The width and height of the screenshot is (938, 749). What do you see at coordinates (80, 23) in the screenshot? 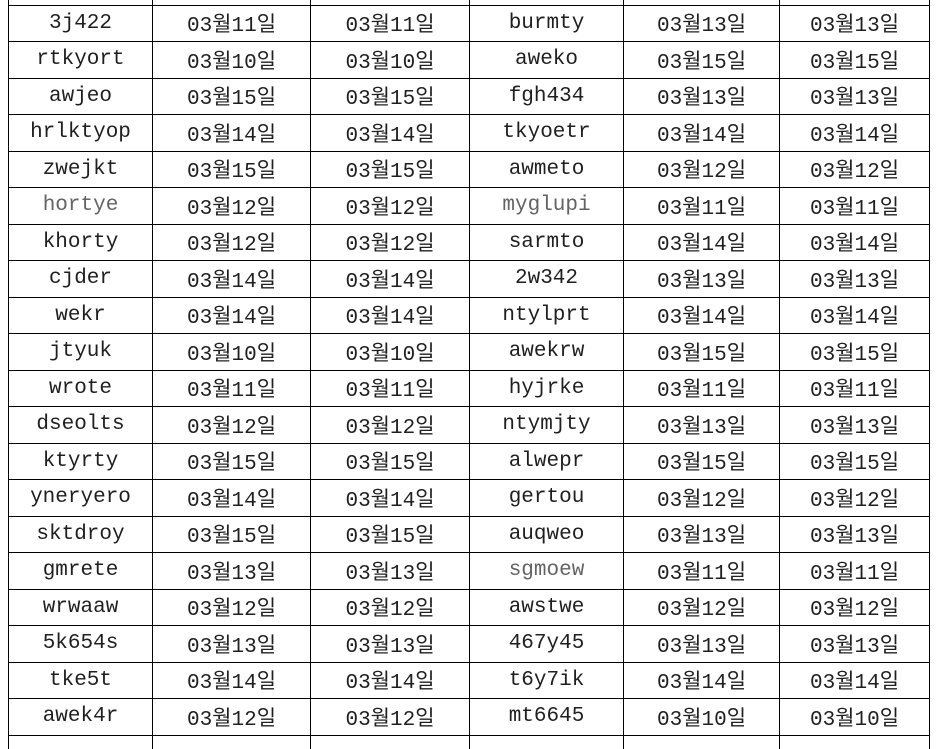
I see `table-cell: 3j422` at bounding box center [80, 23].